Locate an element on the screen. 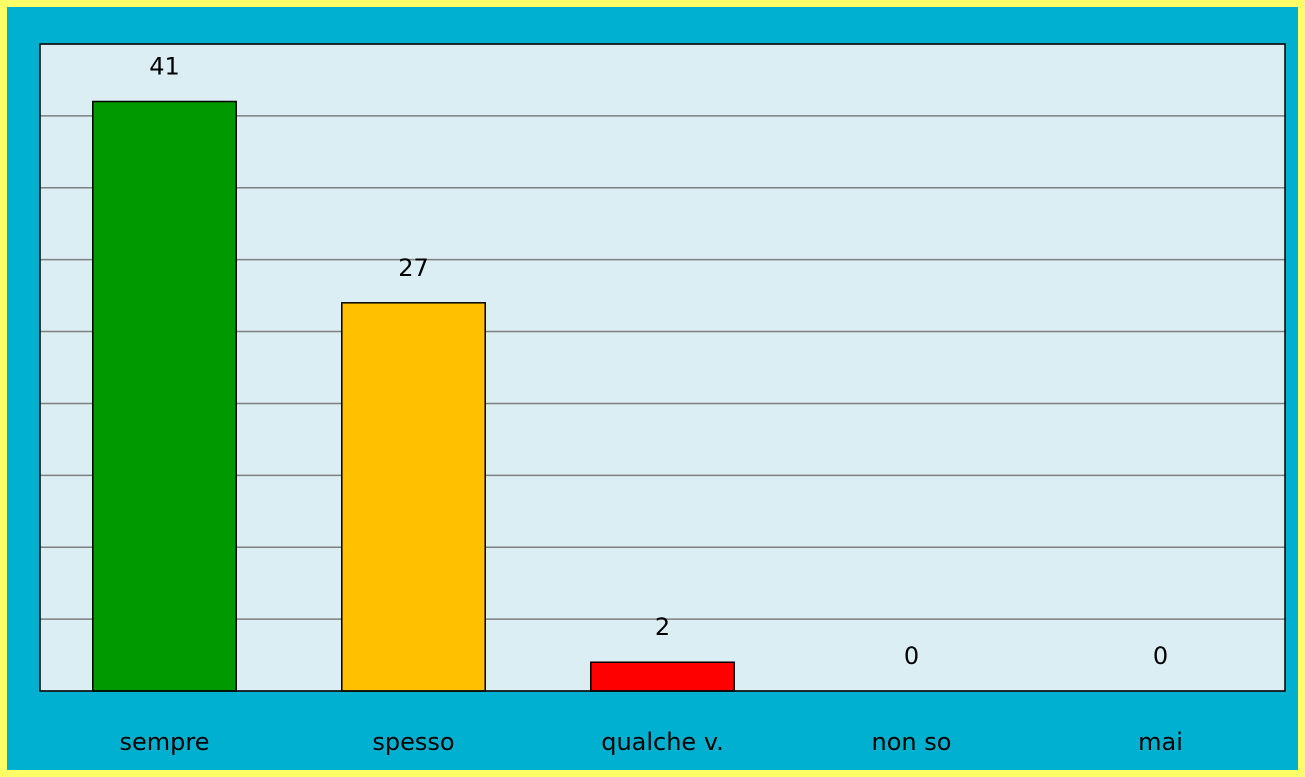  x-tick-label: non so is located at coordinates (912, 742).